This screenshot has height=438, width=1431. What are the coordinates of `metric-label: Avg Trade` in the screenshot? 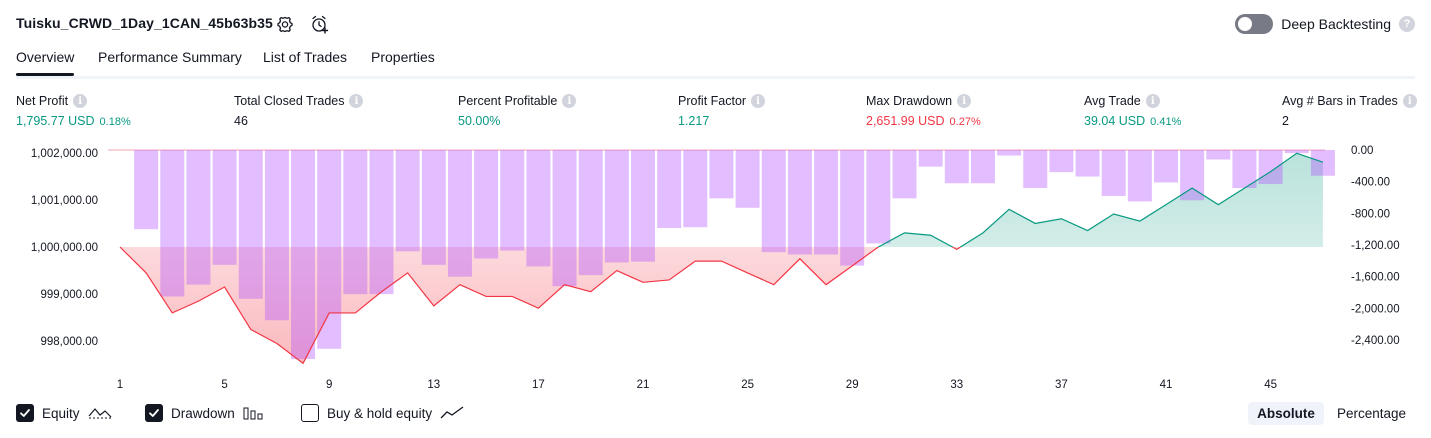 It's located at (1112, 101).